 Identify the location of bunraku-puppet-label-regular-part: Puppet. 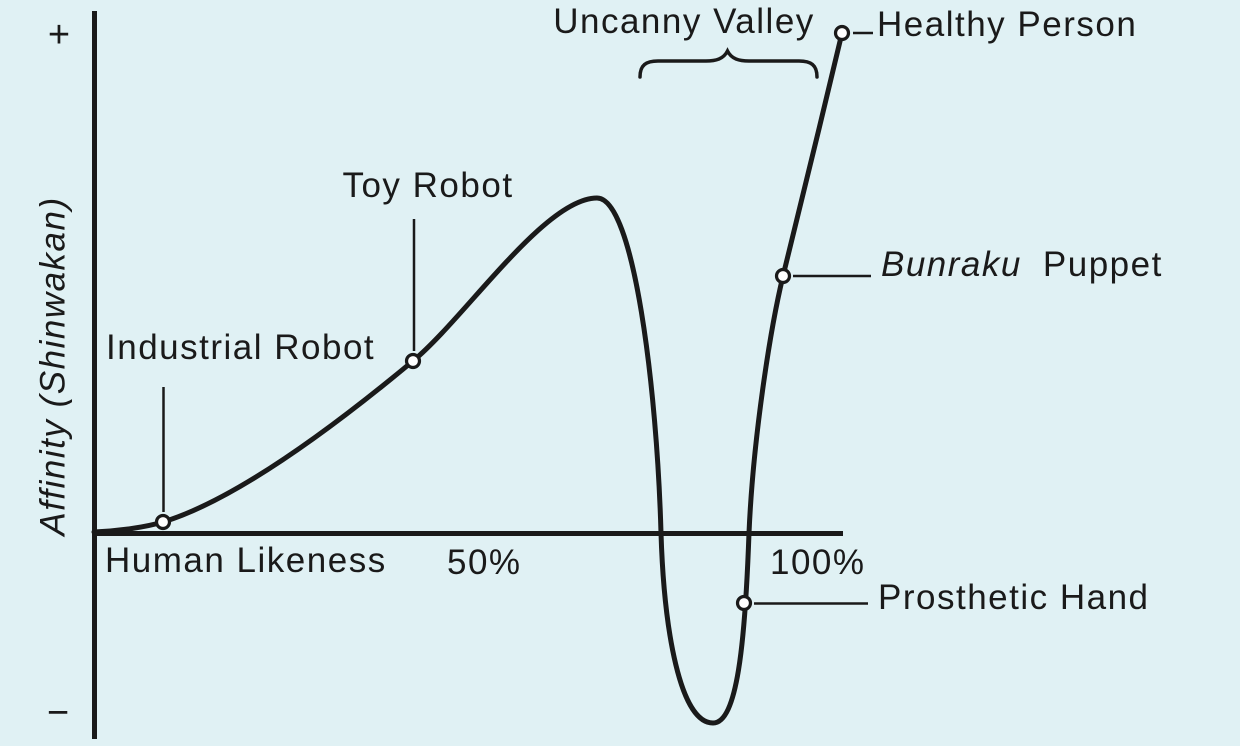
(1102, 264).